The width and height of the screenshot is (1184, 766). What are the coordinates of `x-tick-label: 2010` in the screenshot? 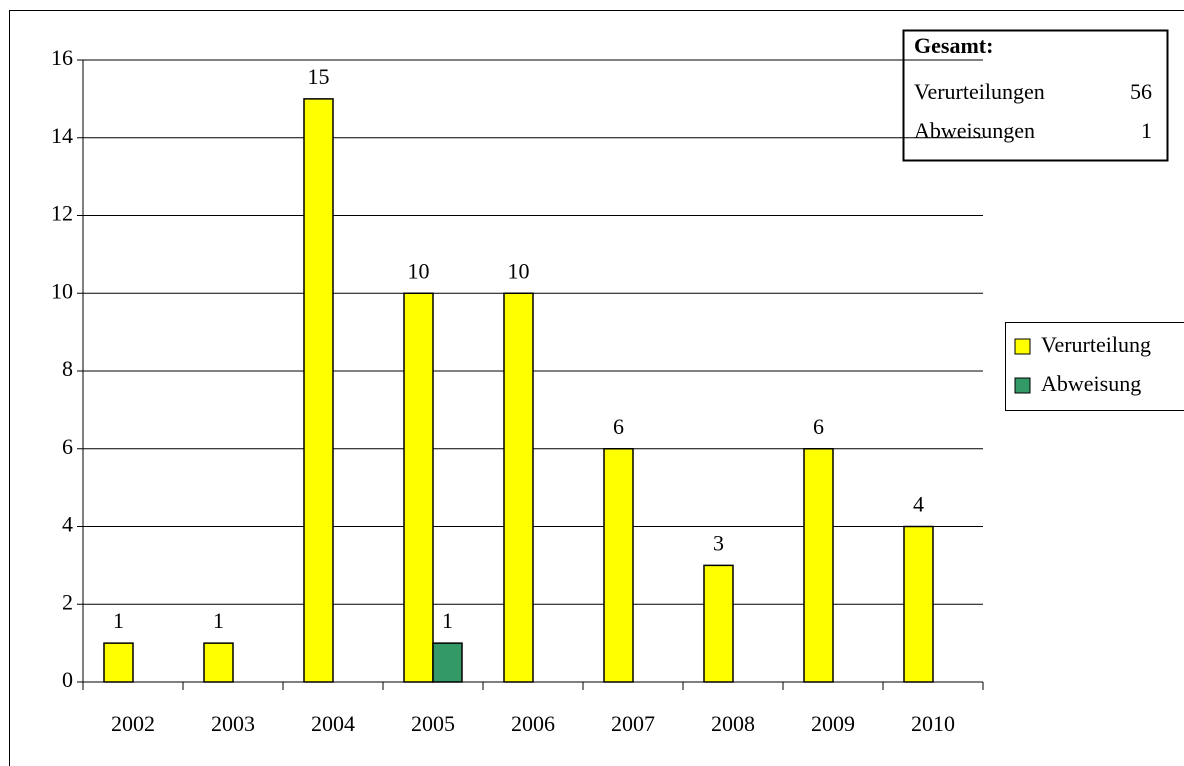 It's located at (933, 723).